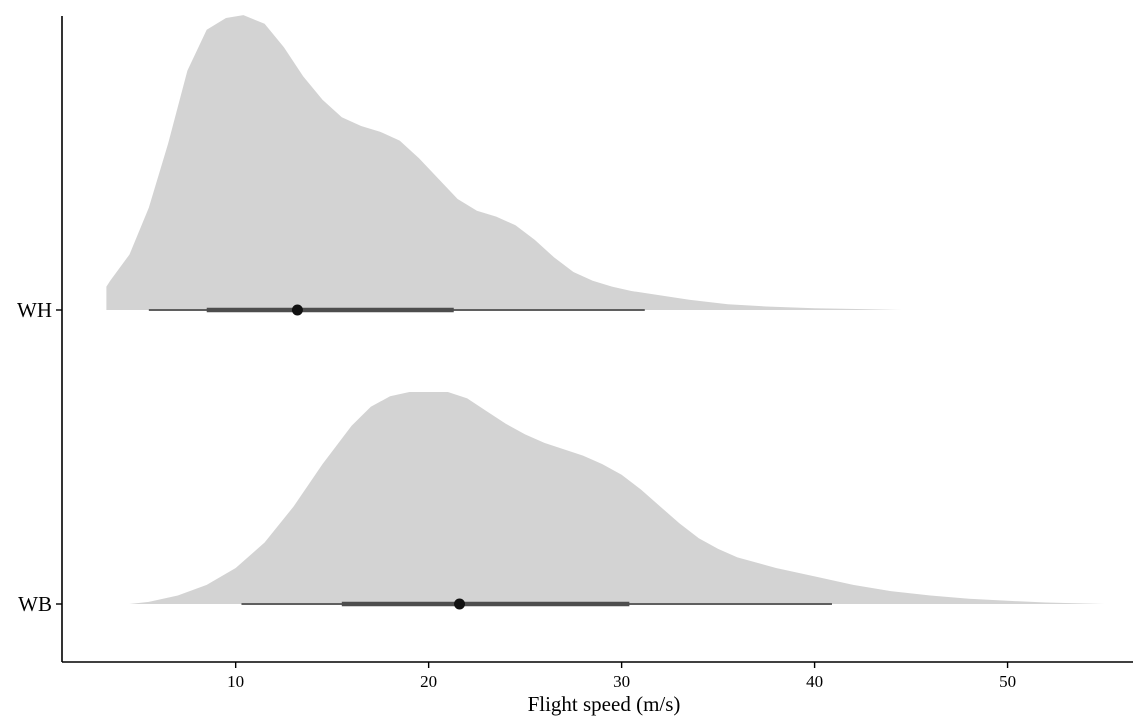  I want to click on x-axis-title: Flight speed (m/s), so click(604, 704).